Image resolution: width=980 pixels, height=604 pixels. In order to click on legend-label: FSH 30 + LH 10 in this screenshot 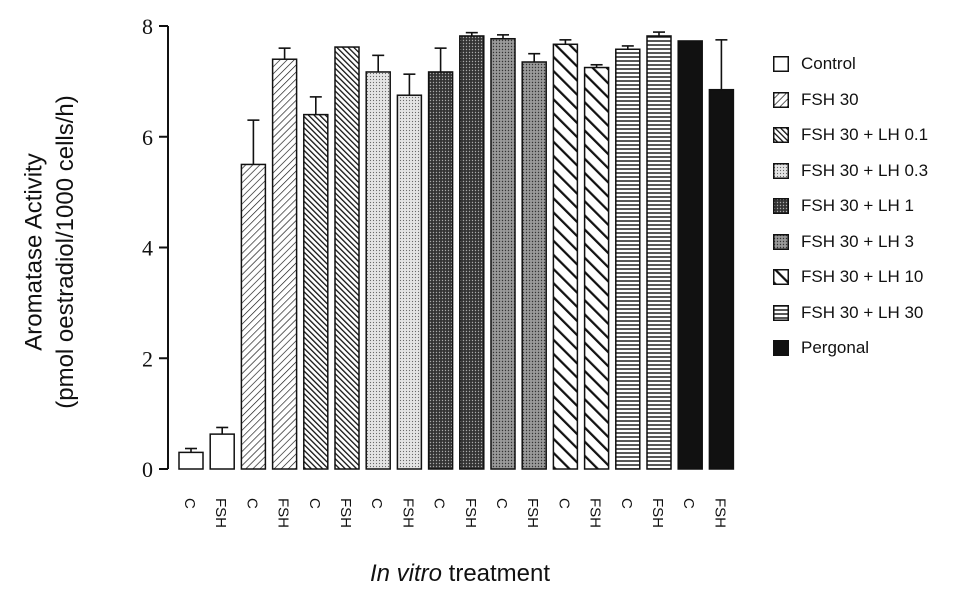, I will do `click(862, 276)`.